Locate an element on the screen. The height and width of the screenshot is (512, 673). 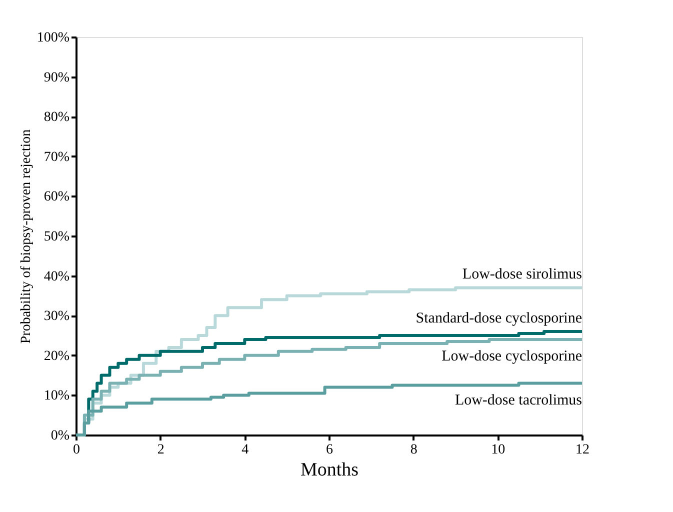
x-tick-label: 12 is located at coordinates (583, 450).